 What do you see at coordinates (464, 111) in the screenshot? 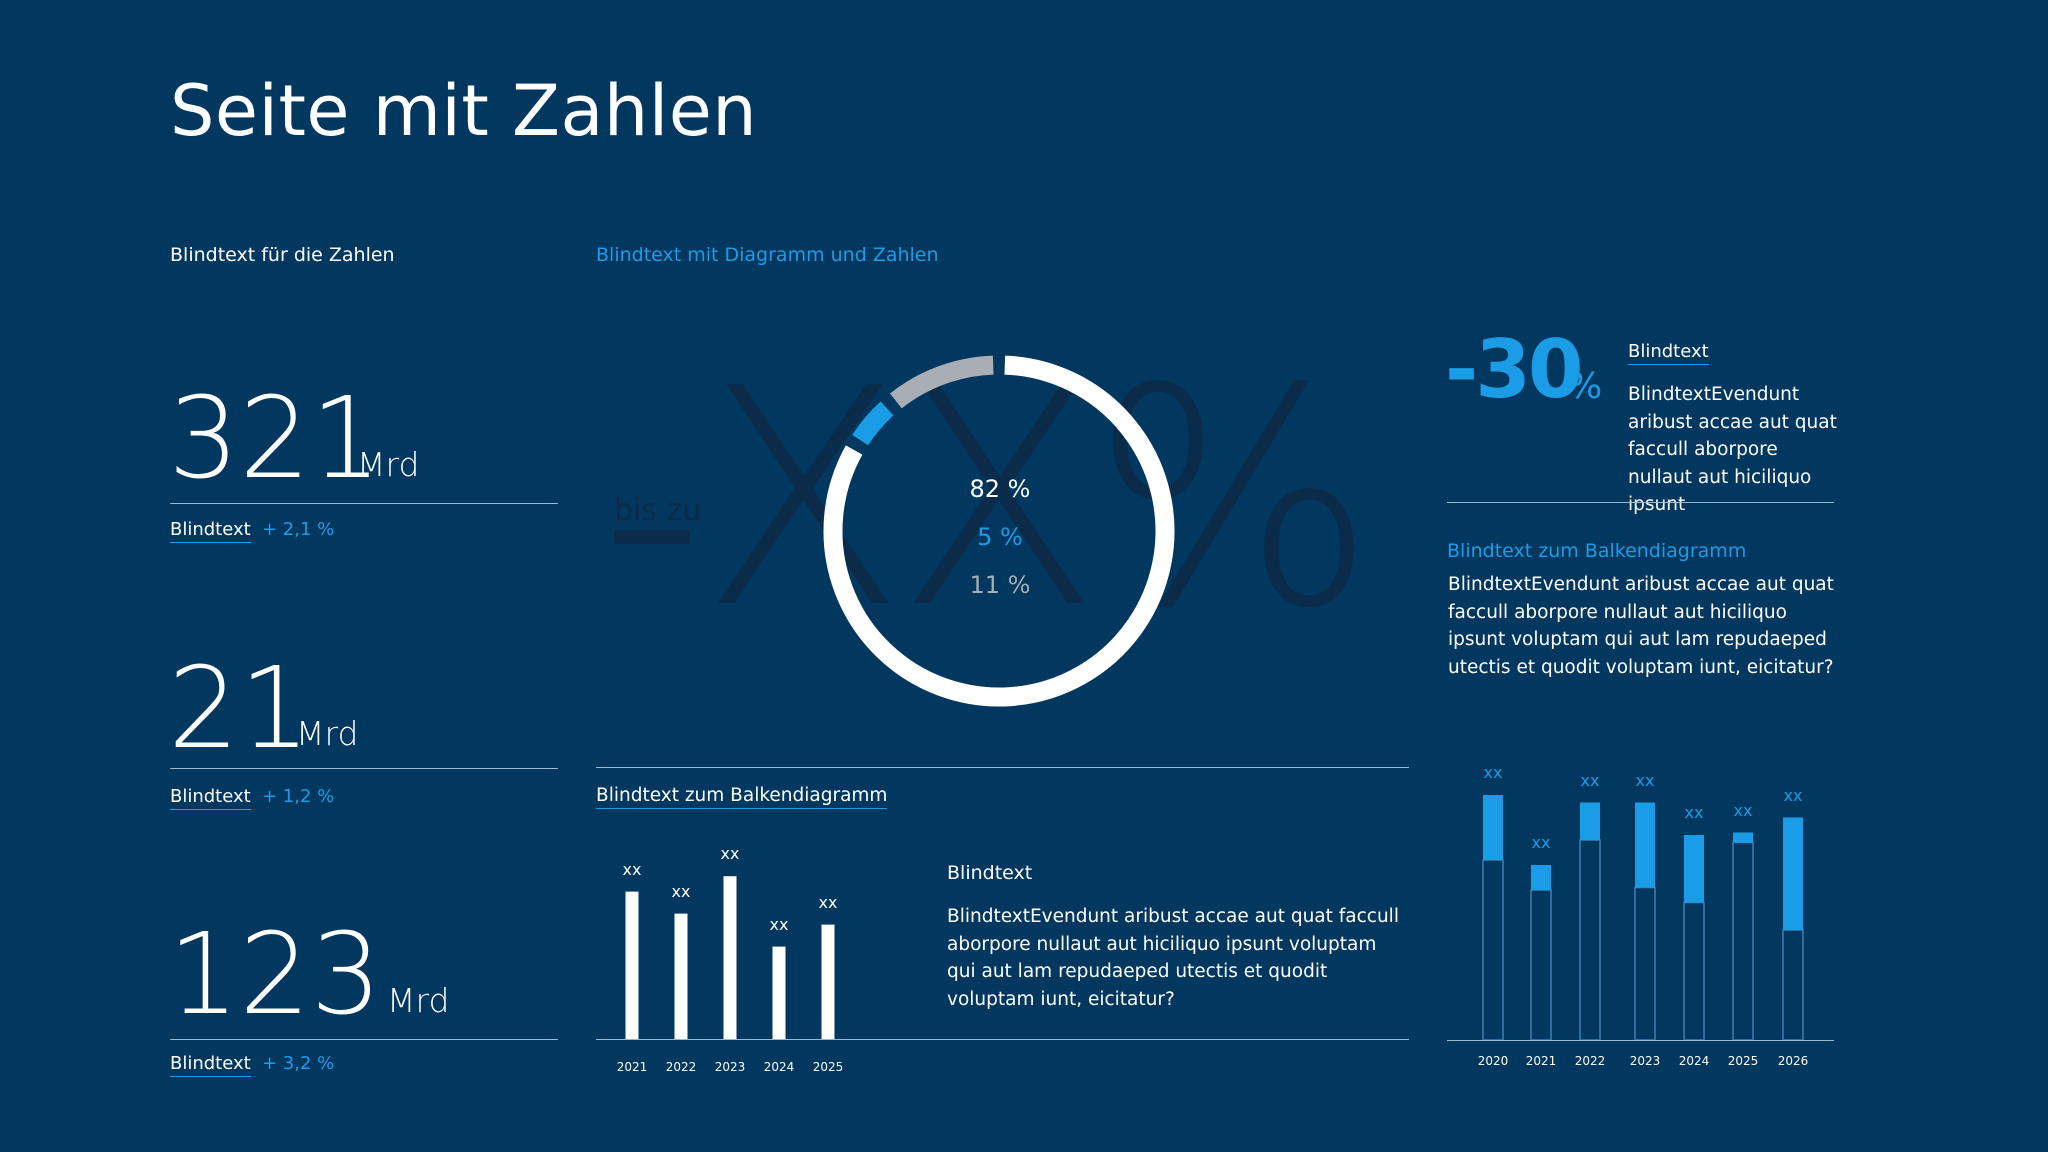
I see `page-title: Seite mit Zahlen` at bounding box center [464, 111].